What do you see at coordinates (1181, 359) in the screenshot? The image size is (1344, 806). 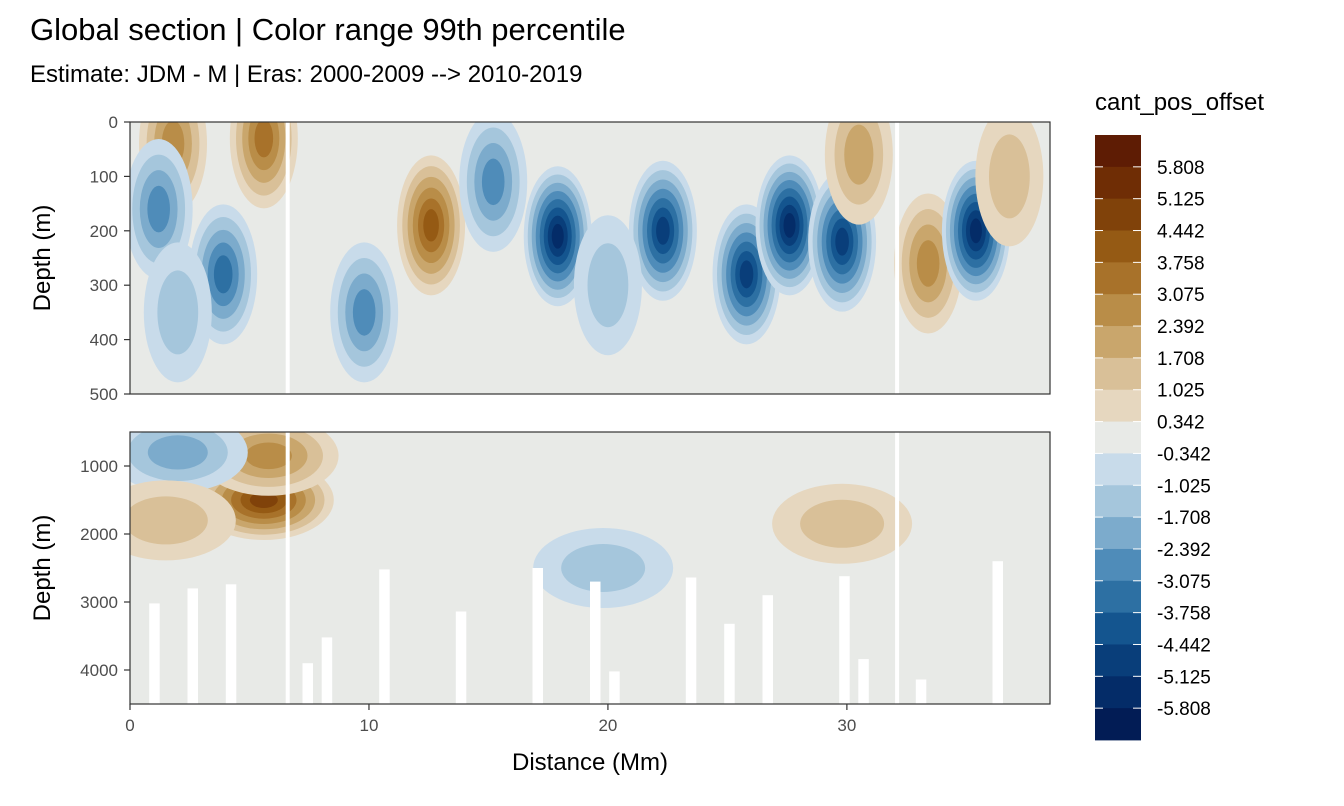 I see `legend-label: 1.708` at bounding box center [1181, 359].